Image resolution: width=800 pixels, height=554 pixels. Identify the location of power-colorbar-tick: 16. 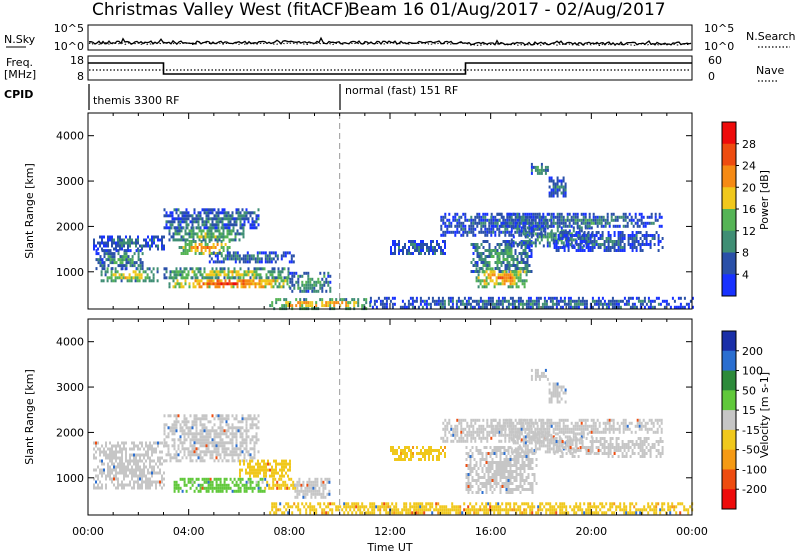
(749, 209).